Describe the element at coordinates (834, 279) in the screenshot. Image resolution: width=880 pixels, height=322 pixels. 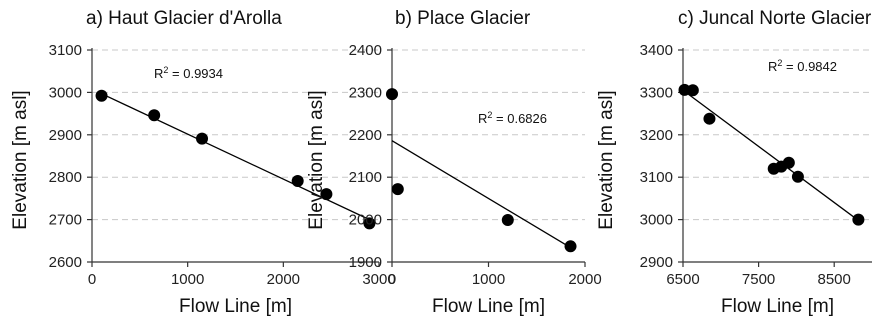
I see `x-tick-label: 8500` at that location.